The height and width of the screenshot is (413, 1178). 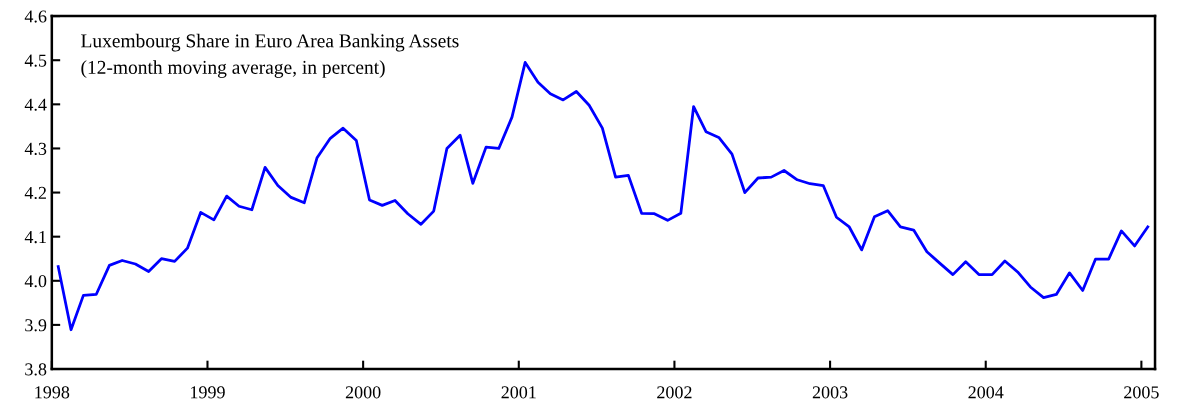 What do you see at coordinates (208, 392) in the screenshot?
I see `x-tick-label: 1999` at bounding box center [208, 392].